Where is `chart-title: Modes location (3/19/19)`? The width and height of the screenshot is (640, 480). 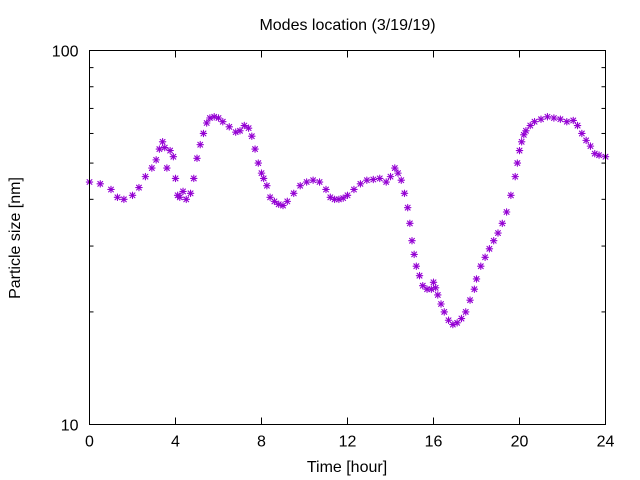
chart-title: Modes location (3/19/19) is located at coordinates (347, 25).